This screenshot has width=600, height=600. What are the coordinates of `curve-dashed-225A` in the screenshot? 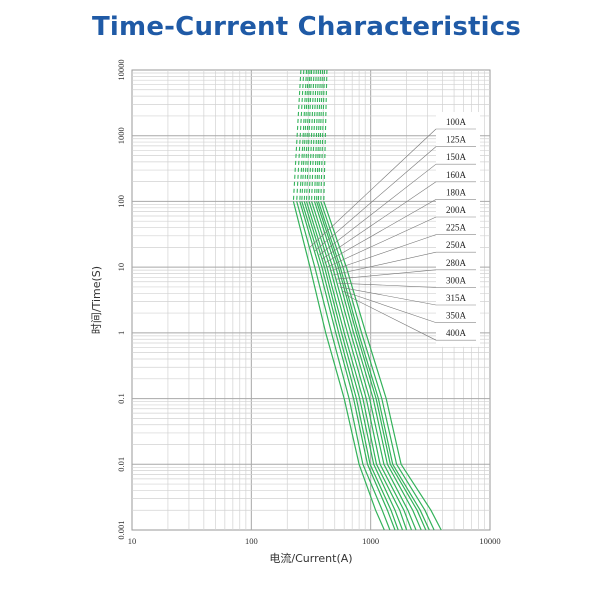 It's located at (311, 135).